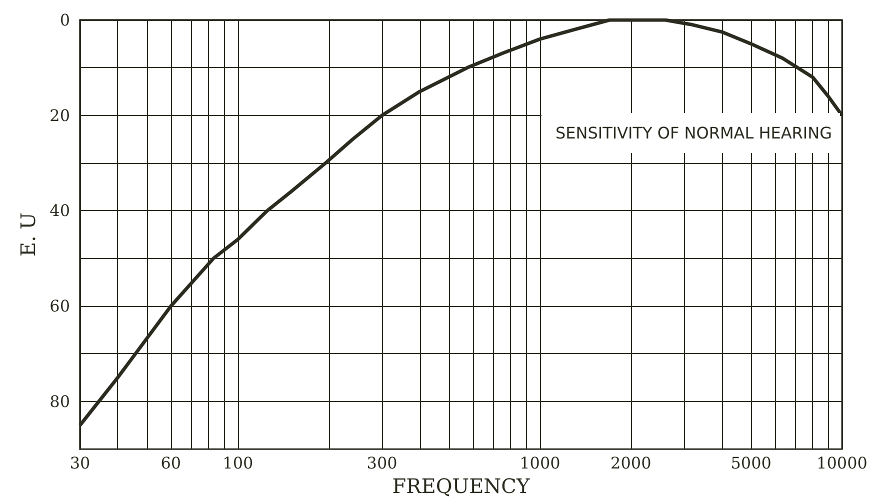 The width and height of the screenshot is (882, 501). I want to click on x-tick-label: 60, so click(171, 463).